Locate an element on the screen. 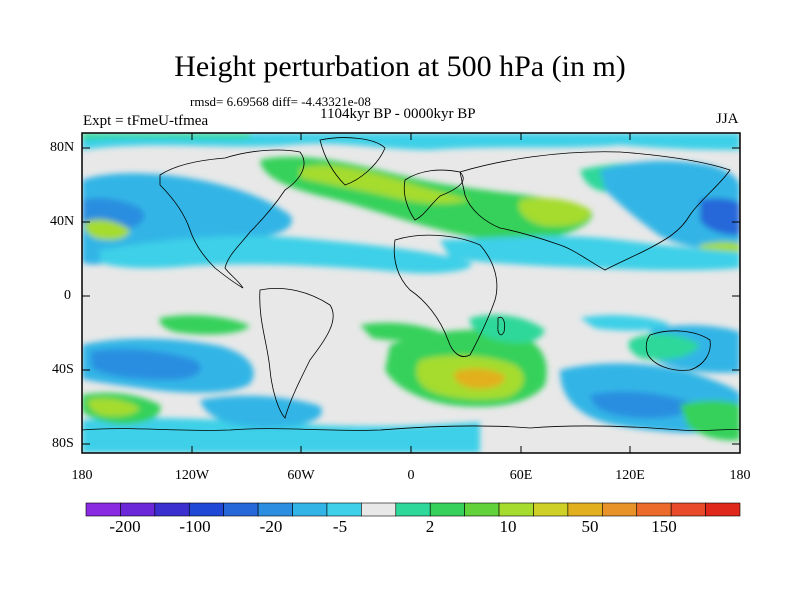 This screenshot has height=600, width=800. field-teal-north is located at coordinates (166, 136).